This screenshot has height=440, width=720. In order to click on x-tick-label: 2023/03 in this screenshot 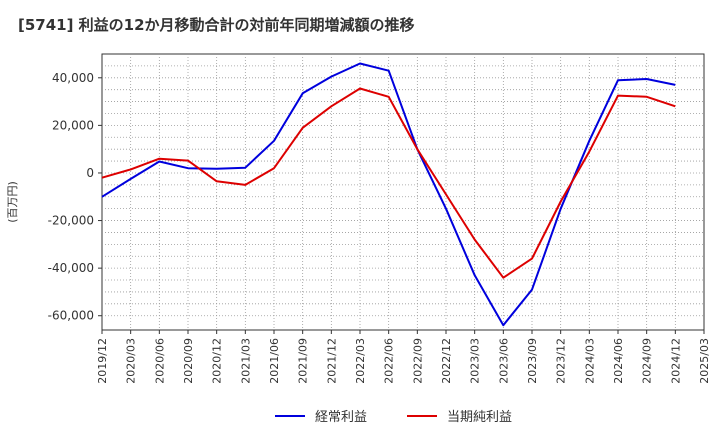, I will do `click(475, 361)`.